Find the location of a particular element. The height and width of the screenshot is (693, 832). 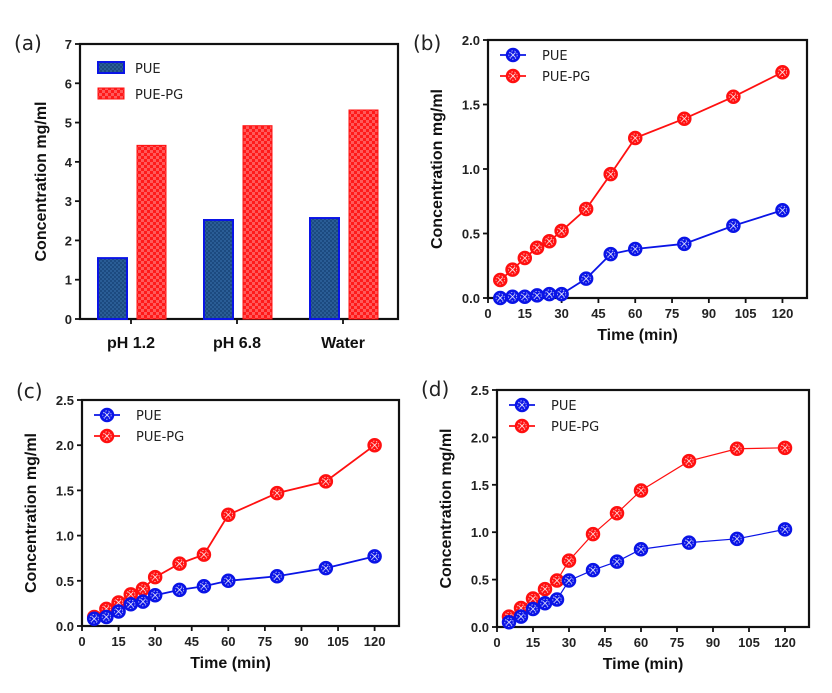

x-tick-label: 45 is located at coordinates (605, 642).